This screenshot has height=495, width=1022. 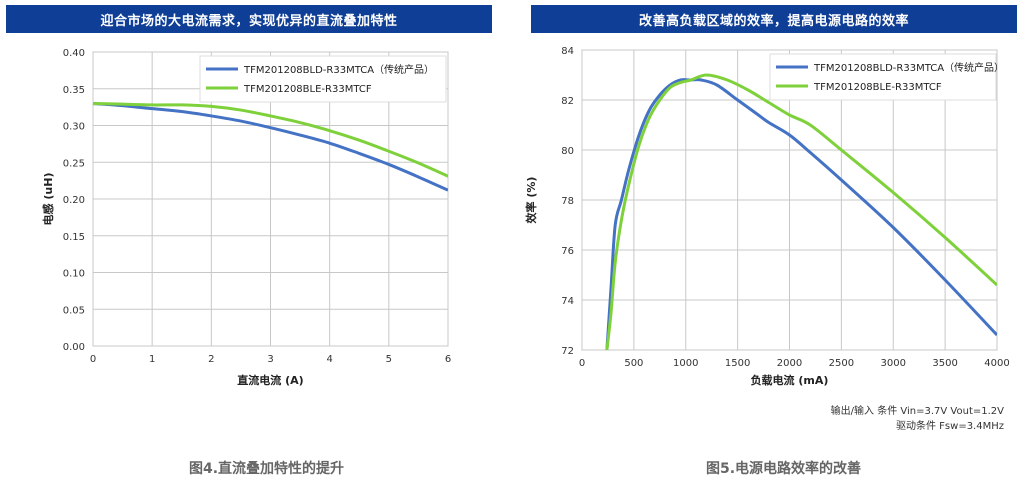 What do you see at coordinates (737, 363) in the screenshot?
I see `x-tick-label: 1500` at bounding box center [737, 363].